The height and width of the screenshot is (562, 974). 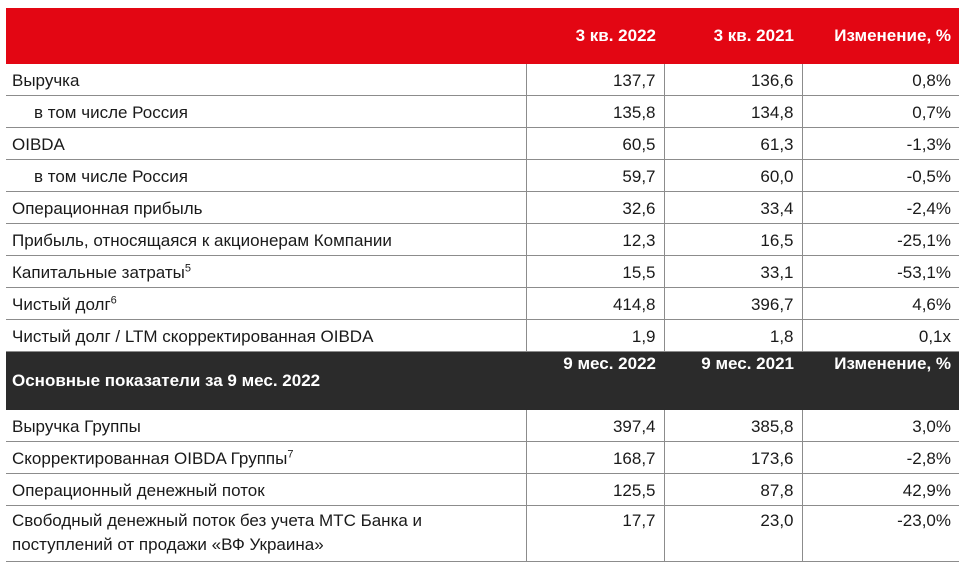 What do you see at coordinates (880, 207) in the screenshot?
I see `row-change: -2,4%` at bounding box center [880, 207].